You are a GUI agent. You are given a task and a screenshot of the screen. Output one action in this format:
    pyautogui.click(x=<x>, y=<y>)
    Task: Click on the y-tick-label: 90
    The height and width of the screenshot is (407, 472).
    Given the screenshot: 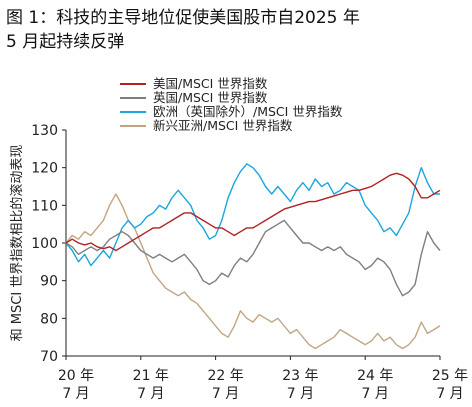 What is the action you would take?
    pyautogui.click(x=49, y=282)
    